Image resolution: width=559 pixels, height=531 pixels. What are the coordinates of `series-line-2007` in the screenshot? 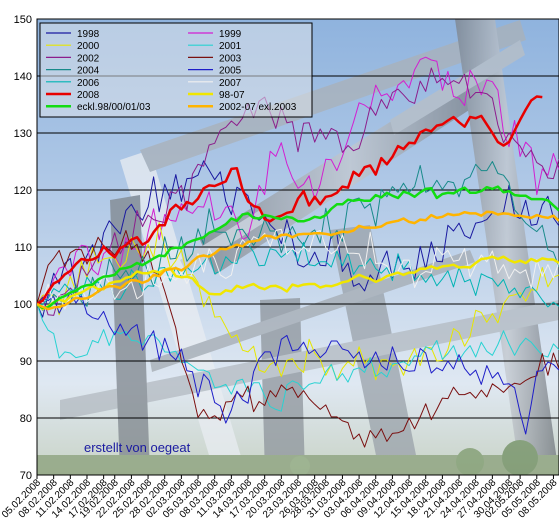 It's located at (298, 269).